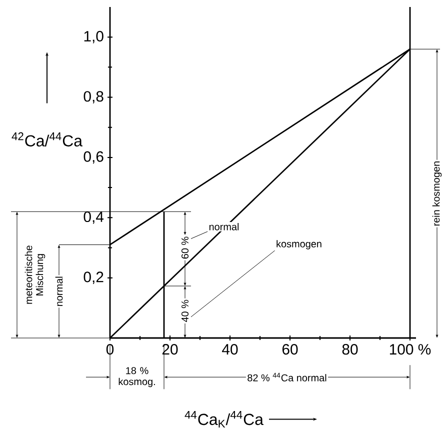 This screenshot has height=447, width=447. What do you see at coordinates (350, 349) in the screenshot?
I see `x-tick-label: 80` at bounding box center [350, 349].